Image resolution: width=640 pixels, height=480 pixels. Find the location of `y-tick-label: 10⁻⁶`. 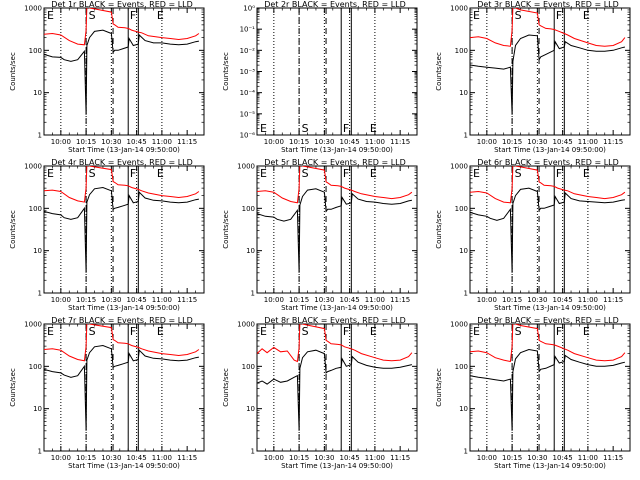

y-tick-label: 10⁻⁶ is located at coordinates (248, 136).